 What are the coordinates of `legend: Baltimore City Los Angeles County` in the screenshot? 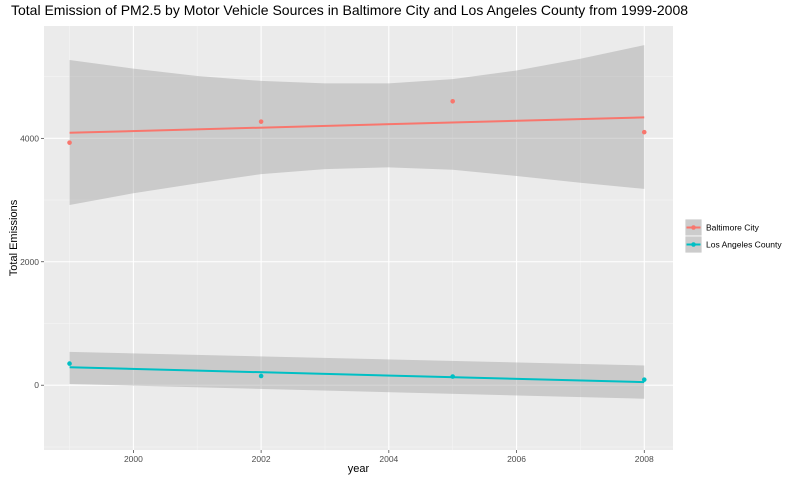 It's located at (733, 236).